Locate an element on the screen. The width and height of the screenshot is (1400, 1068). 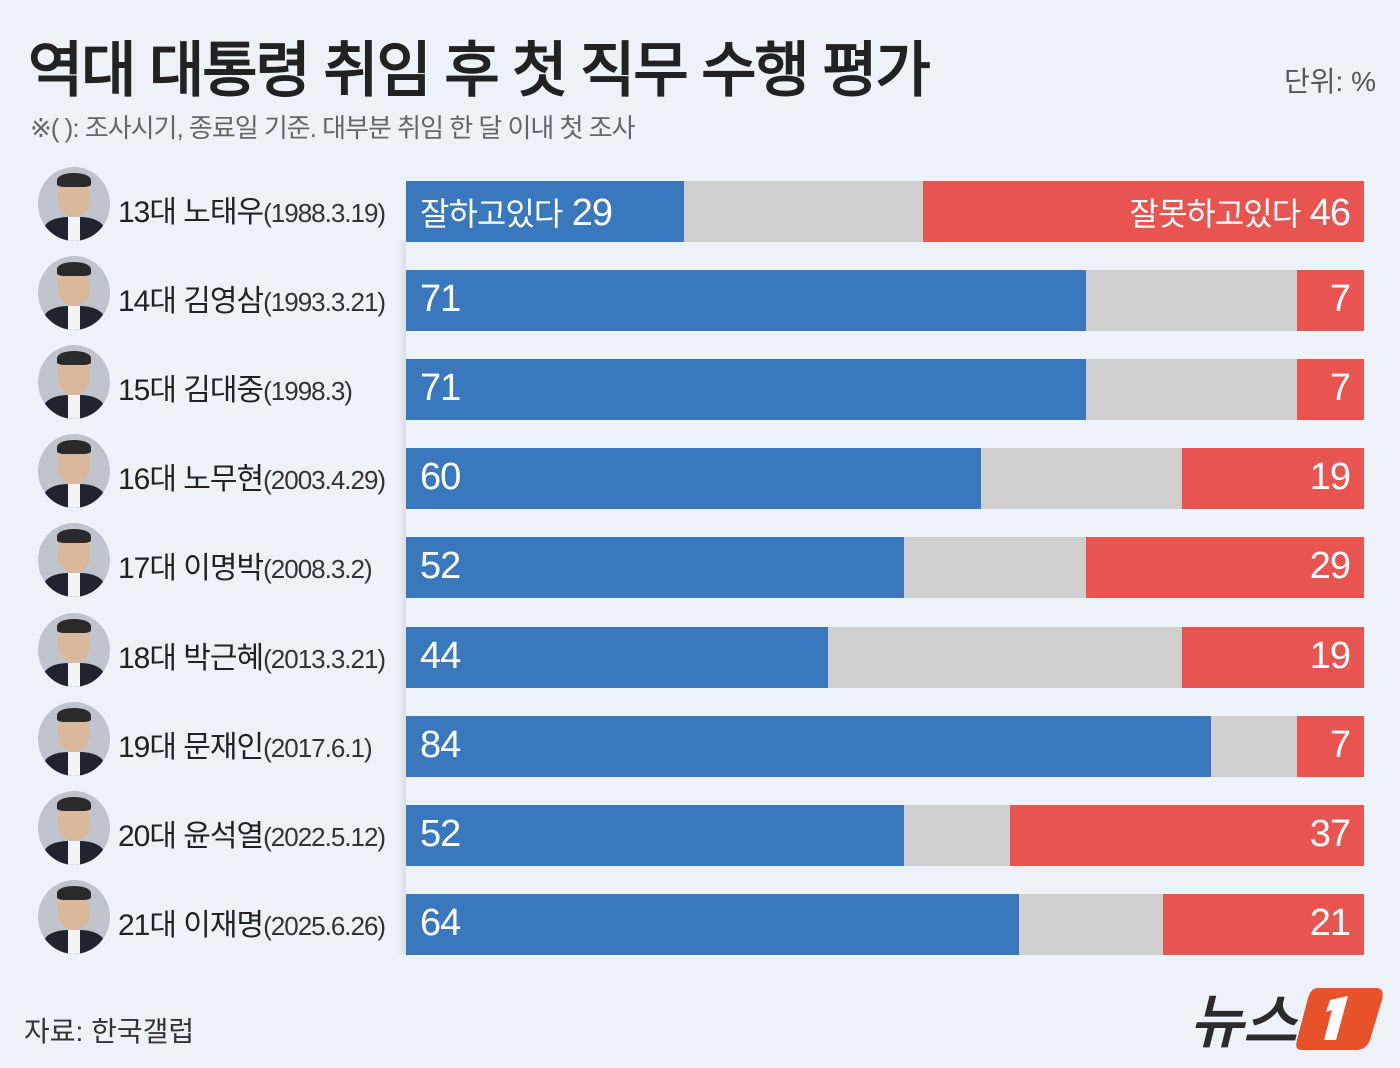
data-label-negative: 잘못하고있다 46 is located at coordinates (1240, 213).